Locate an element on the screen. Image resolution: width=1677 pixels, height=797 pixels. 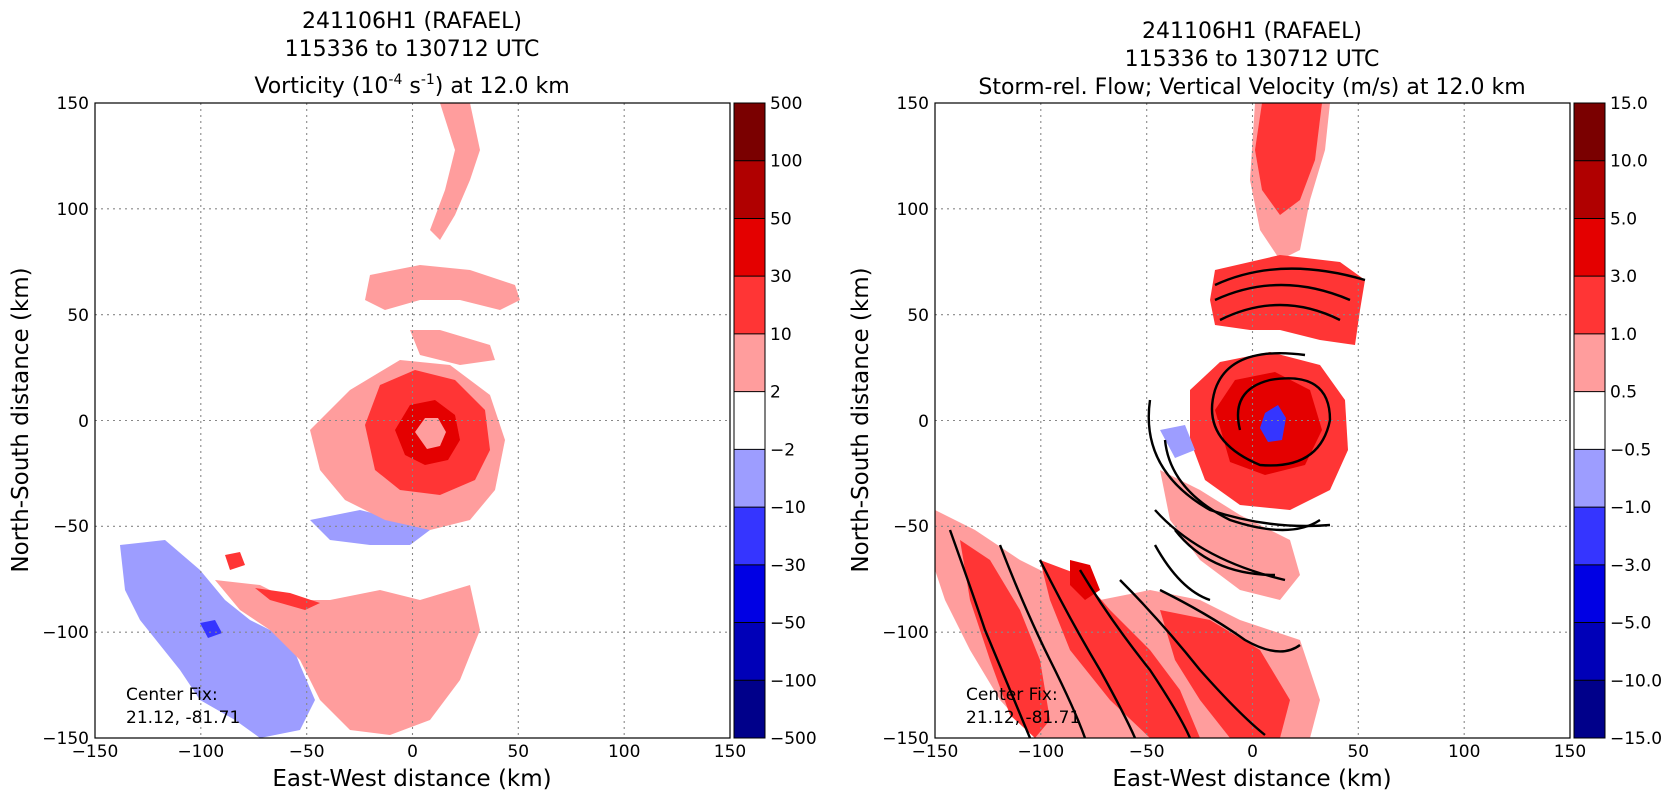
right-ytick-label: 100 is located at coordinates (913, 210).